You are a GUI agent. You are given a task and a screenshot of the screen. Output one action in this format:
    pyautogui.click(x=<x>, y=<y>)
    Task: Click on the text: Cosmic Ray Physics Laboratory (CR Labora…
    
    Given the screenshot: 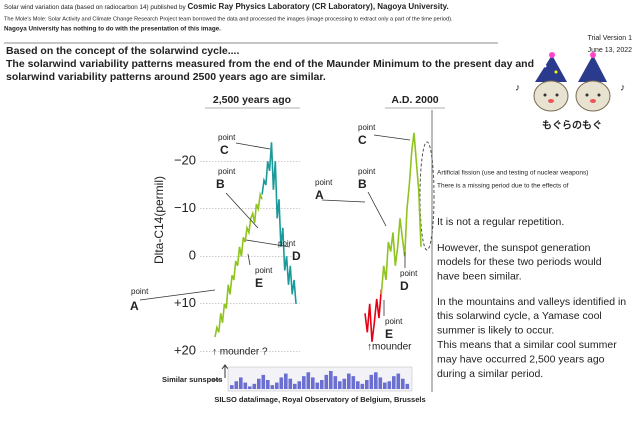 What is the action you would take?
    pyautogui.click(x=317, y=6)
    